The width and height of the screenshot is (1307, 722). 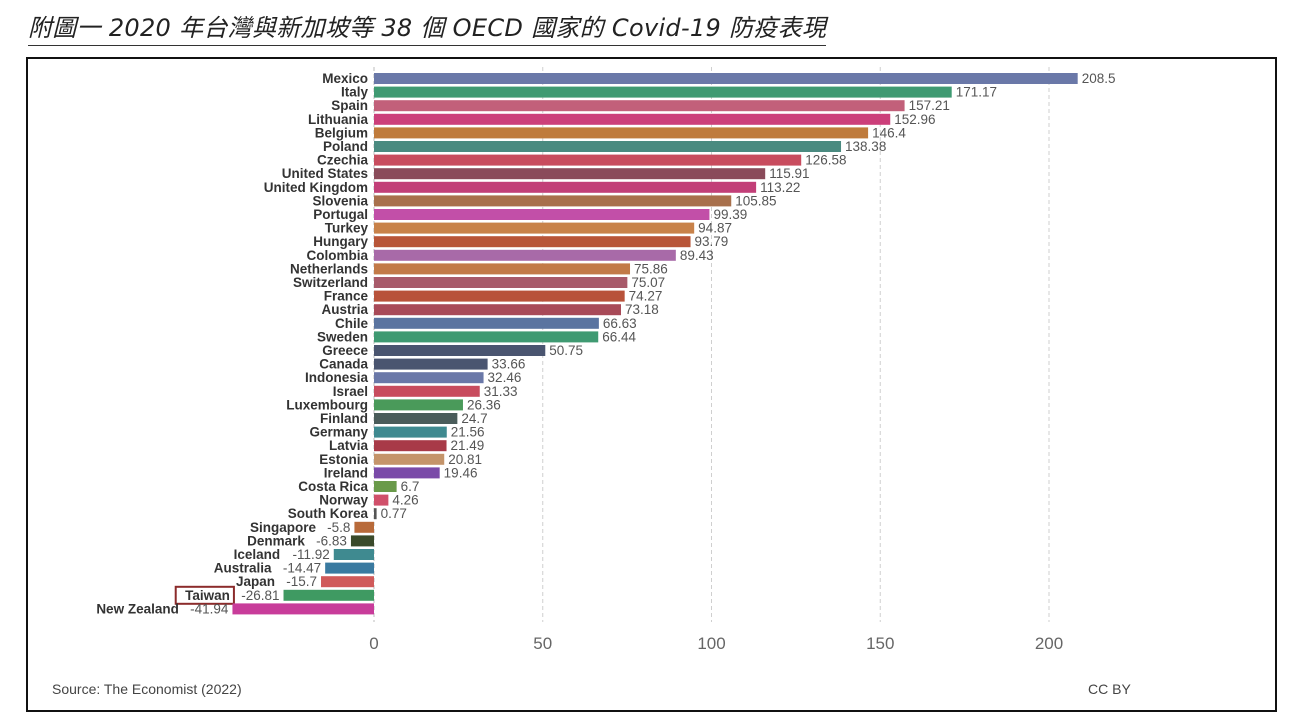 What do you see at coordinates (648, 282) in the screenshot?
I see `value-label: 75.07` at bounding box center [648, 282].